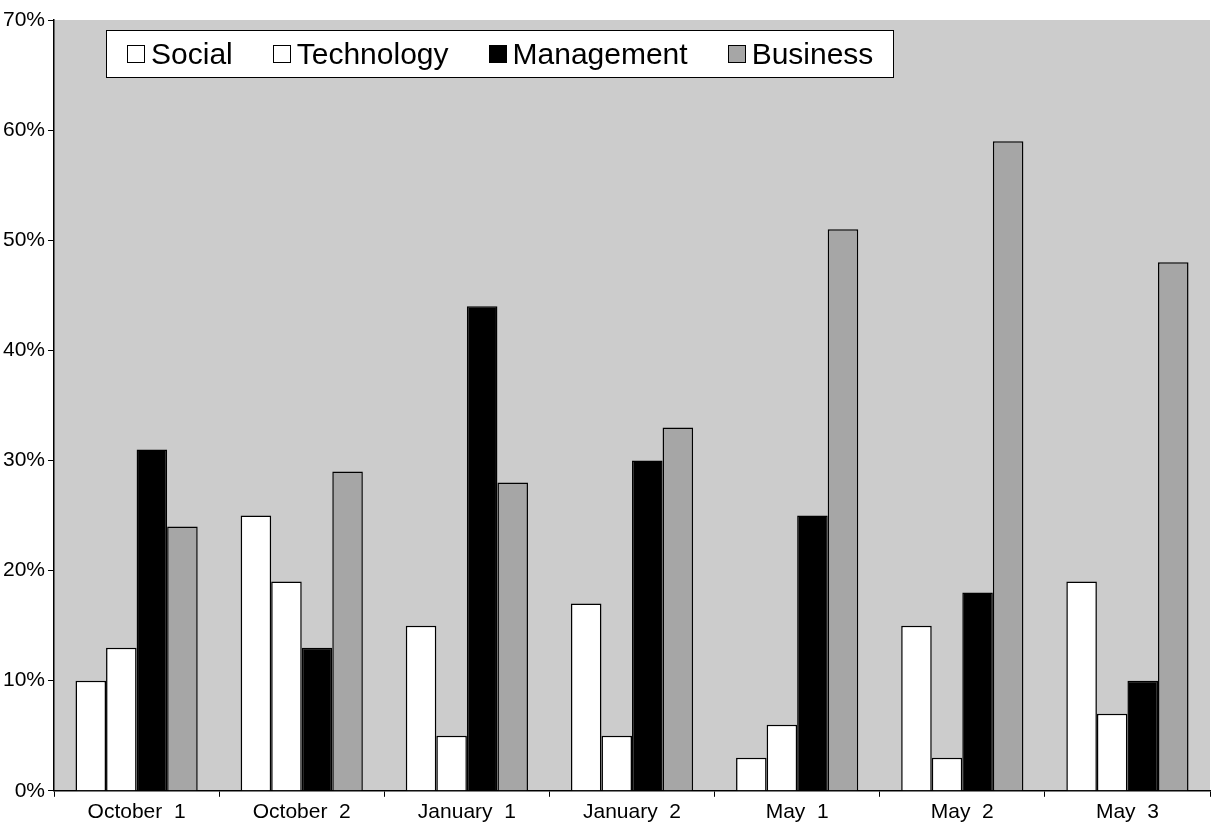 The image size is (1212, 834). Describe the element at coordinates (632, 811) in the screenshot. I see `x-tick-label: January 2` at that location.